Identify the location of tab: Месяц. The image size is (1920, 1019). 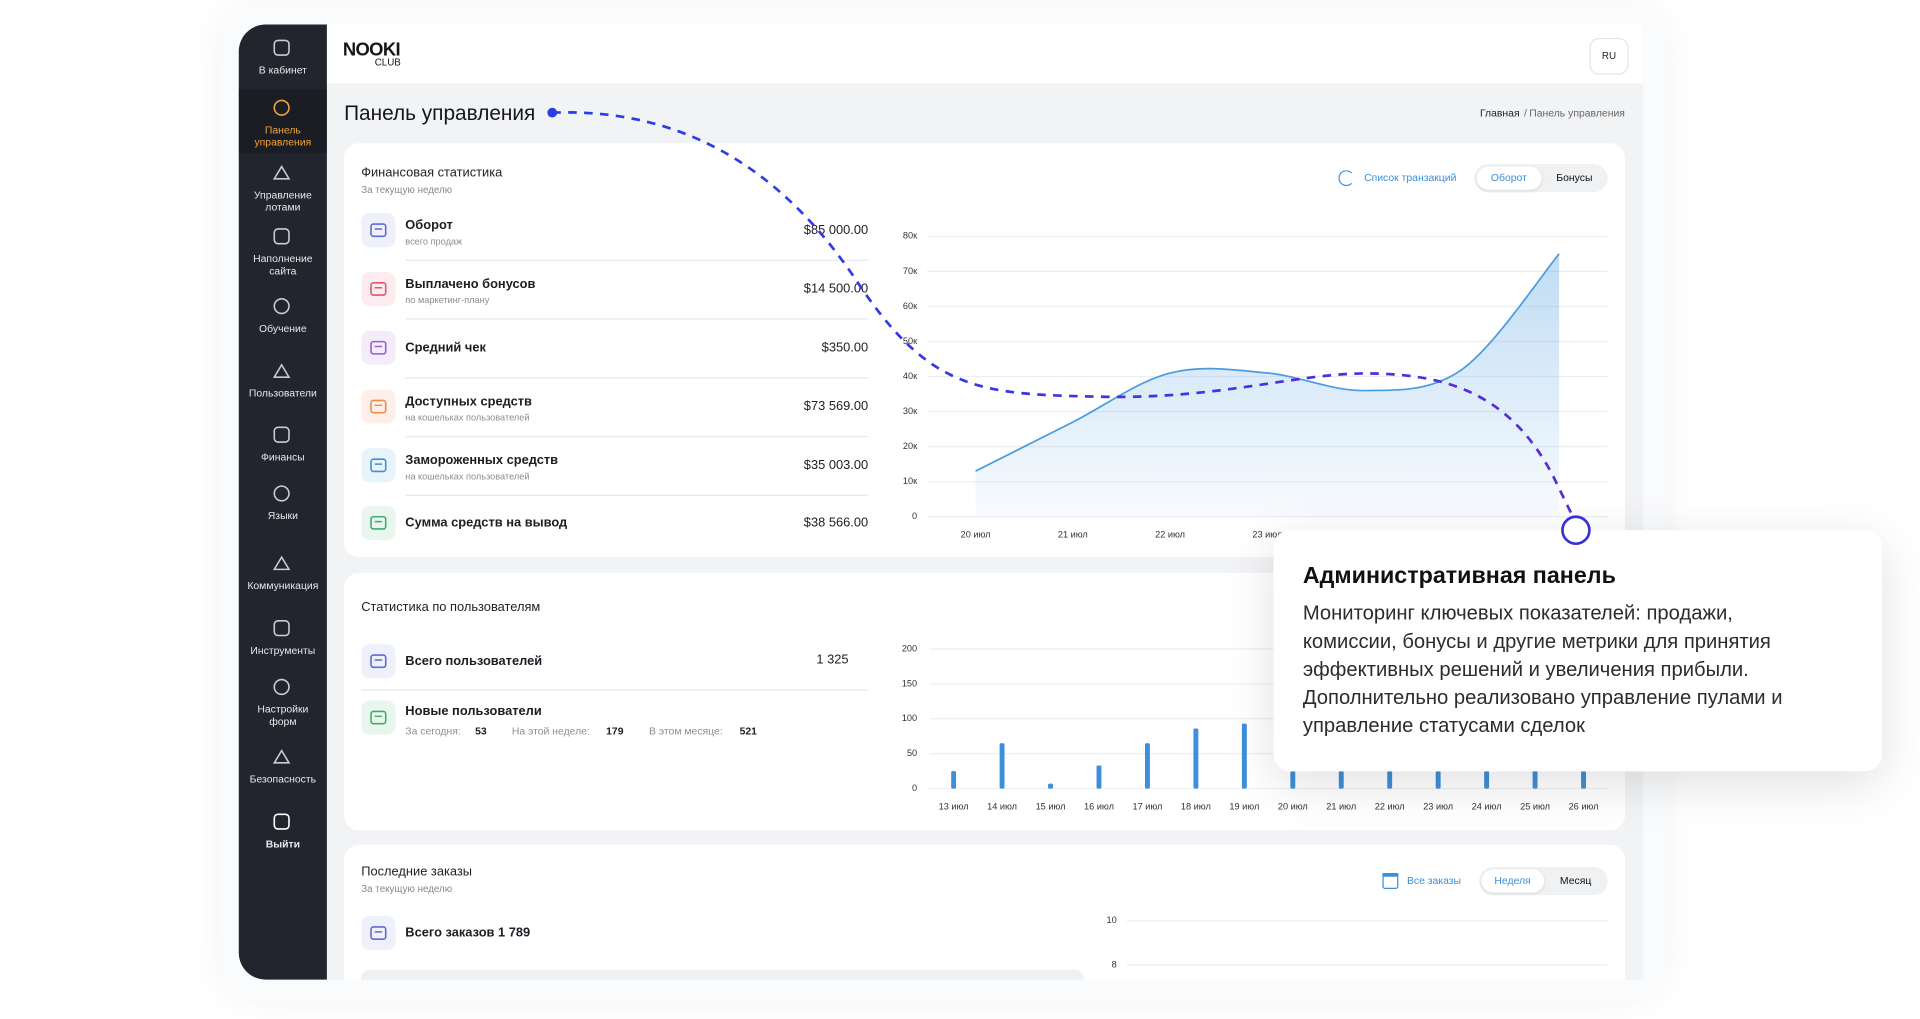
(1575, 880).